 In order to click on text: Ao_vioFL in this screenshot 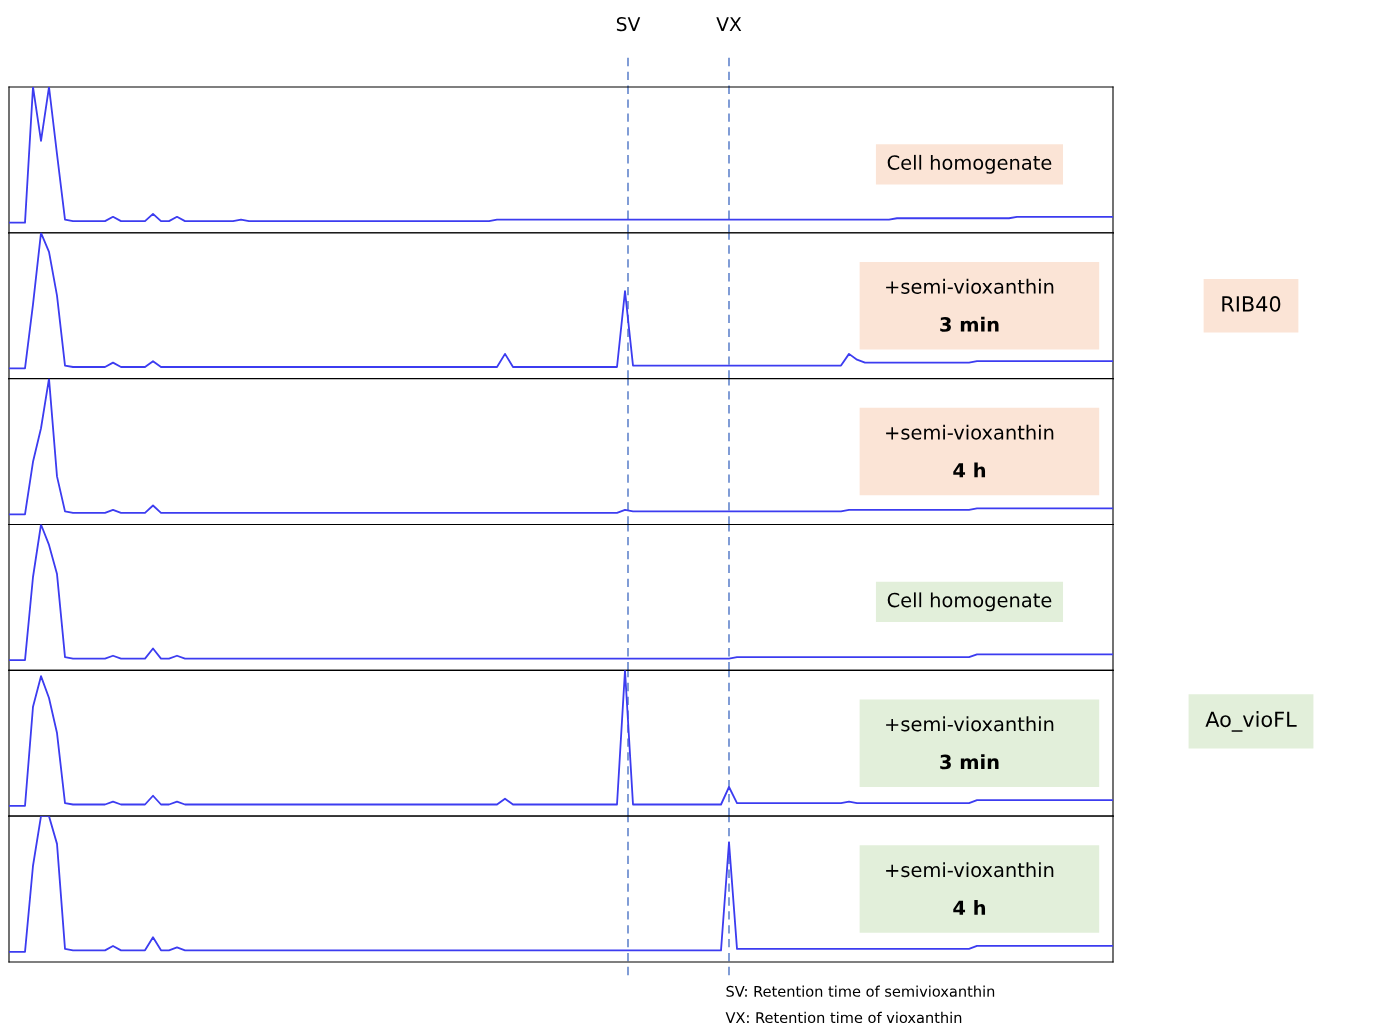, I will do `click(1251, 721)`.